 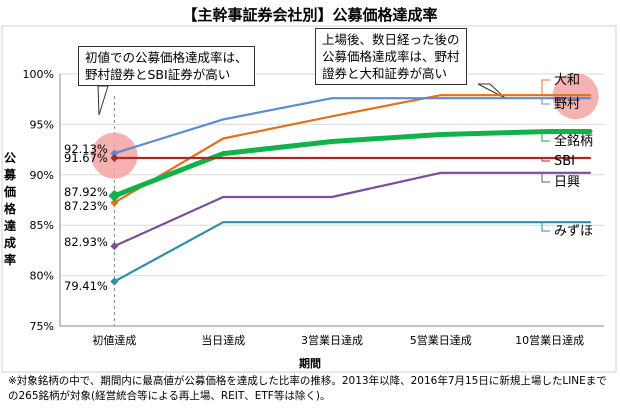 What do you see at coordinates (42, 276) in the screenshot?
I see `y-tick-label: 80%` at bounding box center [42, 276].